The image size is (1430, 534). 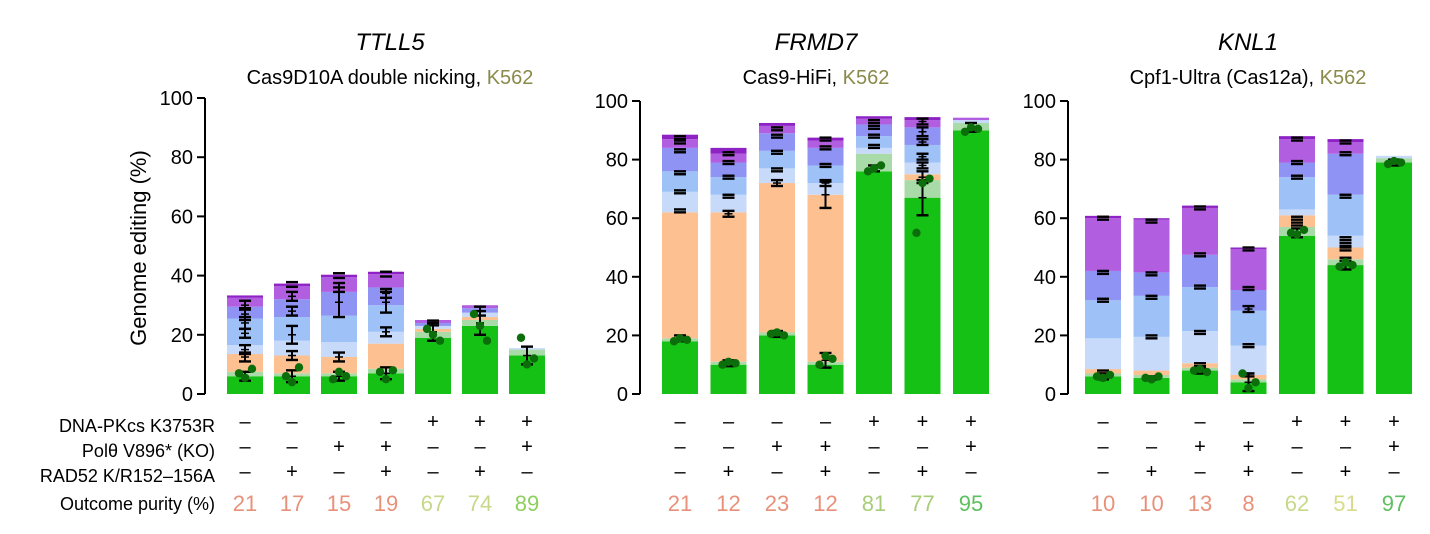 What do you see at coordinates (527, 503) in the screenshot?
I see `purity-value: 89` at bounding box center [527, 503].